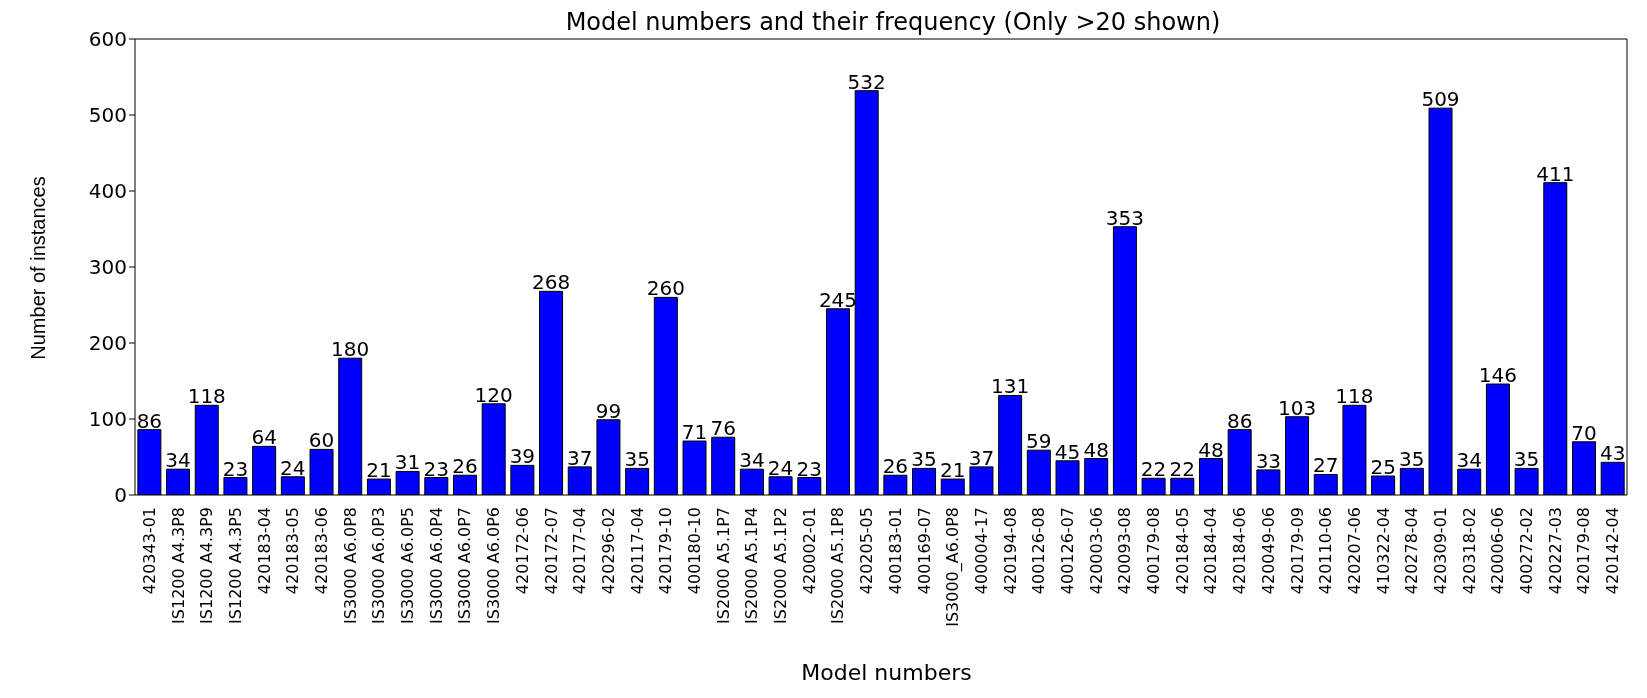 The width and height of the screenshot is (1647, 698). Describe the element at coordinates (1067, 551) in the screenshot. I see `x-tick-label: 400126-07` at that location.